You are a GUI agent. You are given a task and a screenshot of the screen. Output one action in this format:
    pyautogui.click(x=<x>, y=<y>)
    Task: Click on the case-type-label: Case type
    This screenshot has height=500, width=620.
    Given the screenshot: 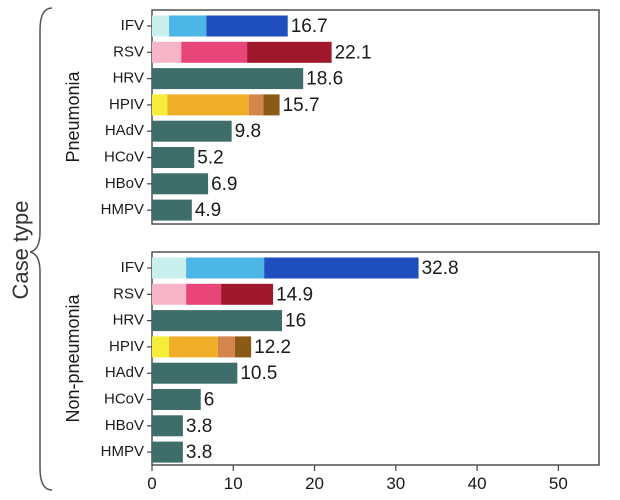 What is the action you would take?
    pyautogui.click(x=20, y=249)
    